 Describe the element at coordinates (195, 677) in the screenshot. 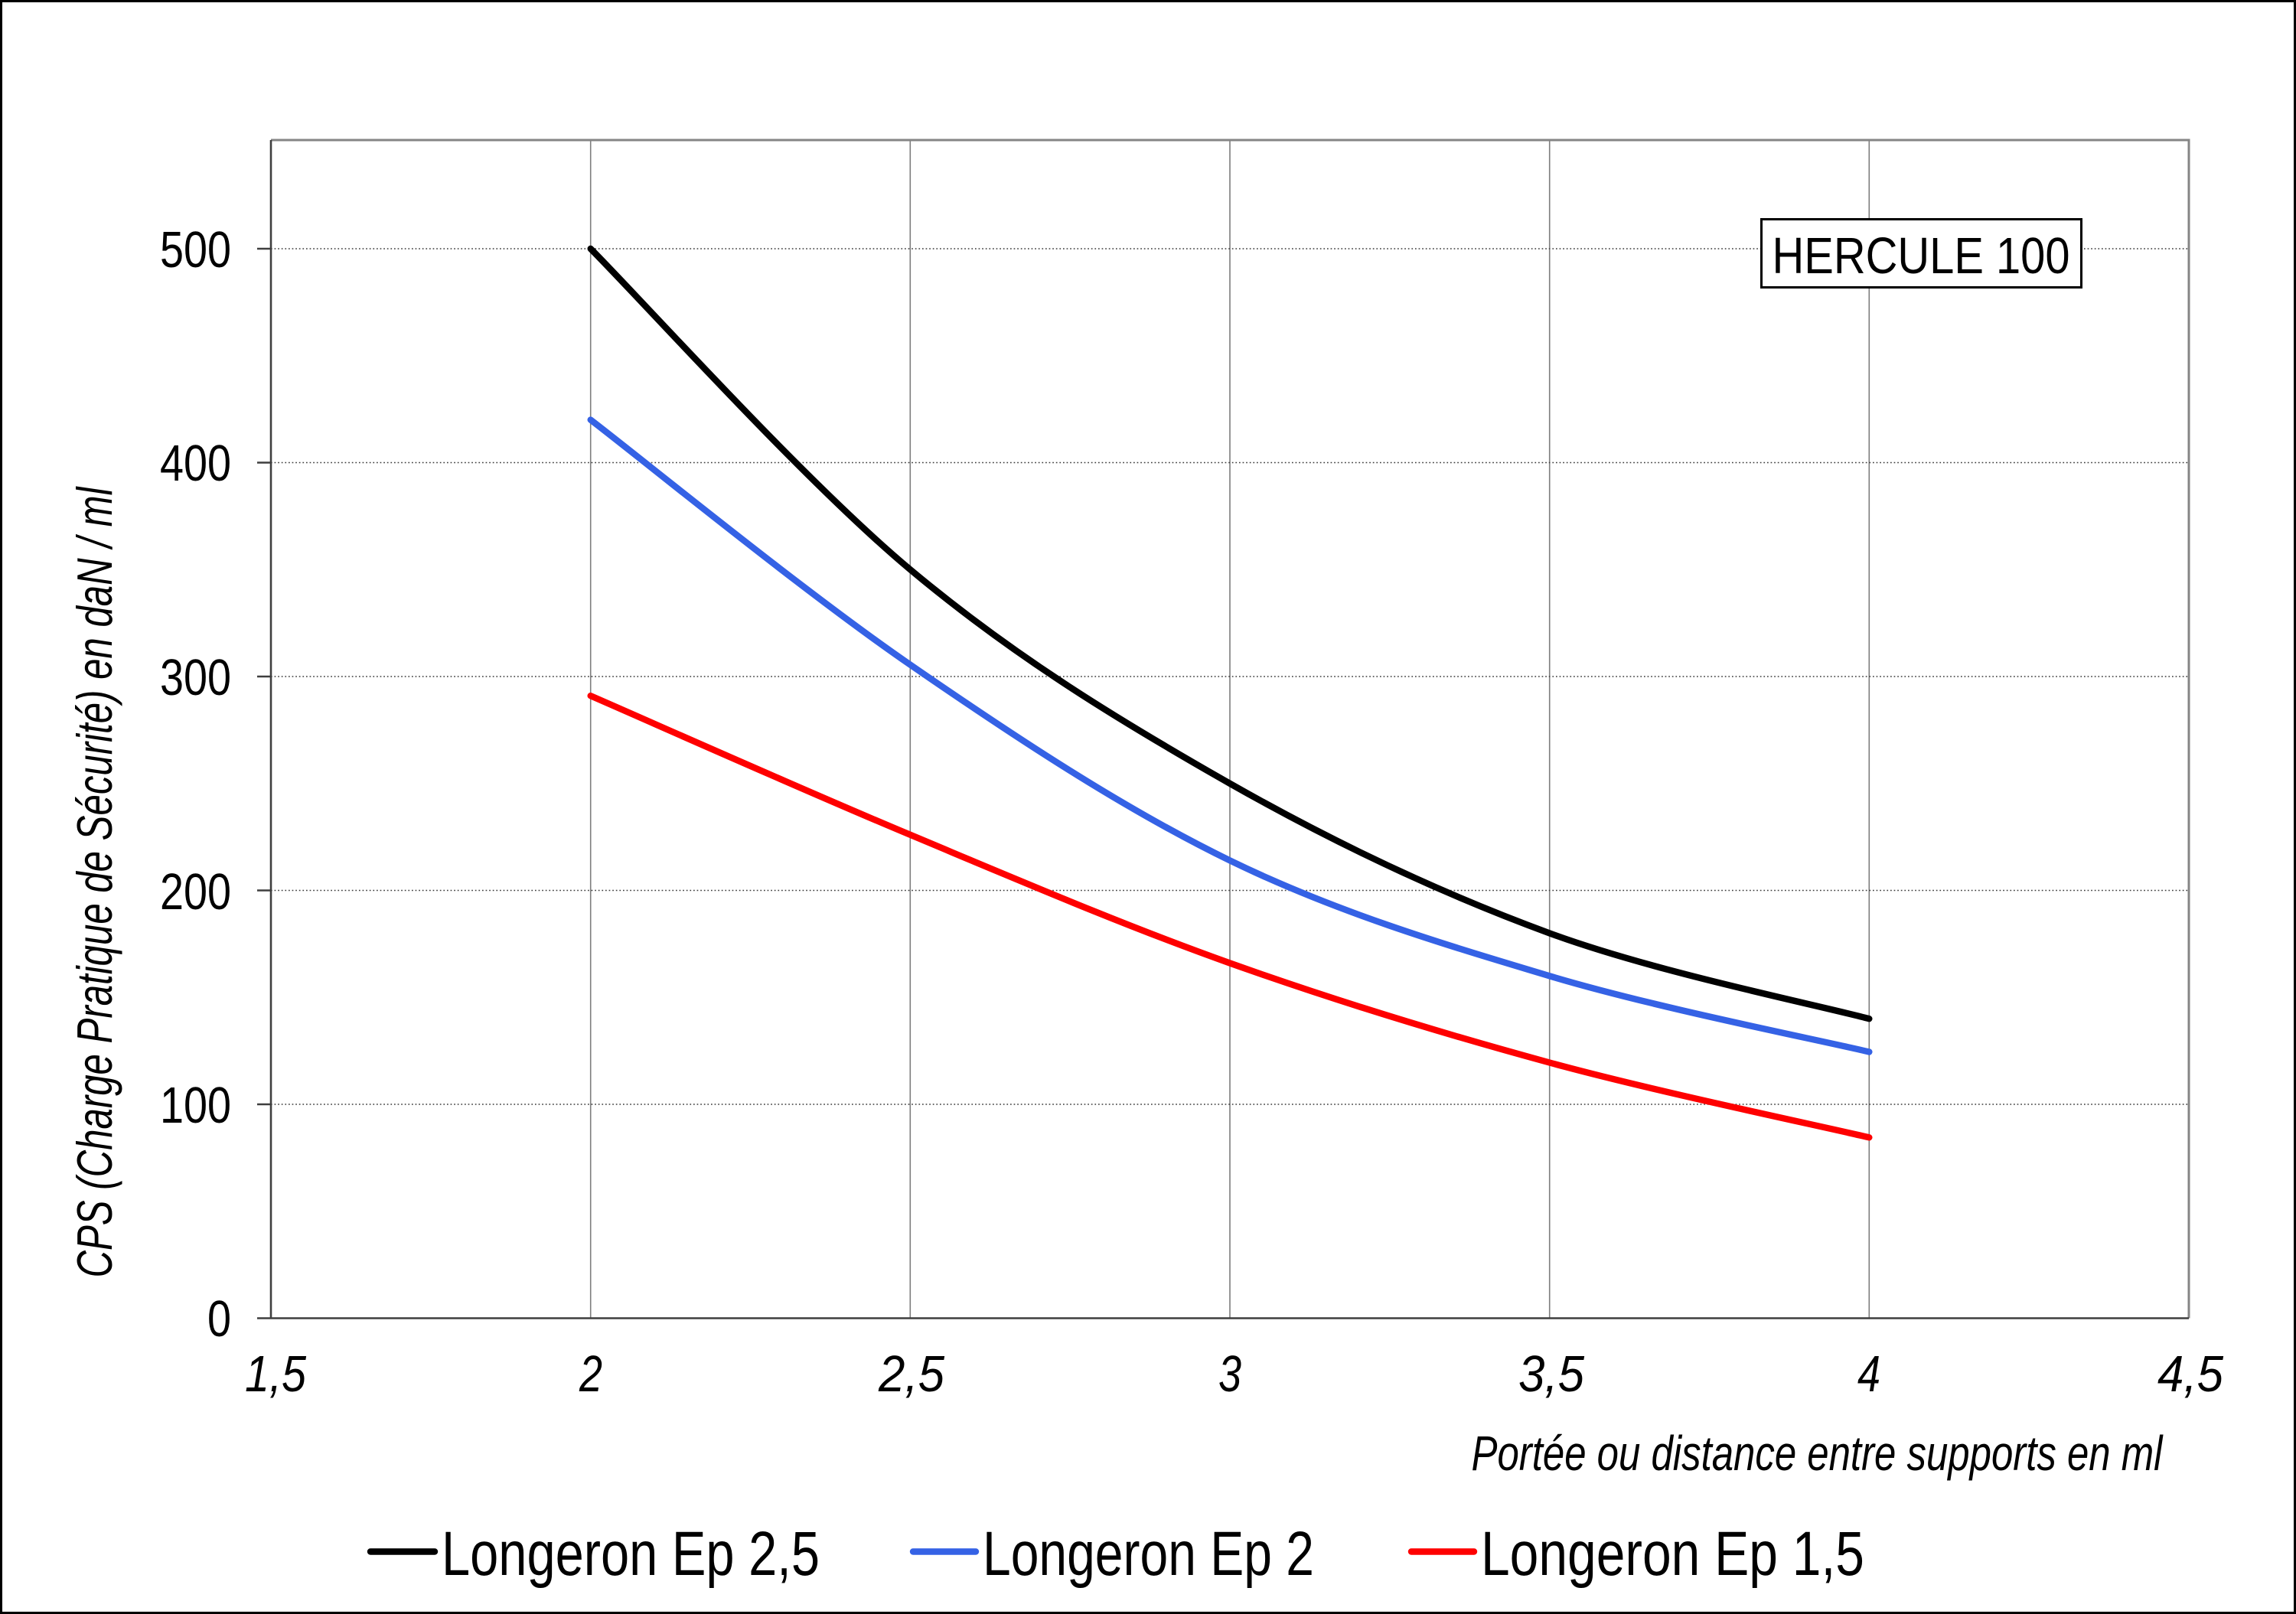

I see `svg-text: 300` at that location.